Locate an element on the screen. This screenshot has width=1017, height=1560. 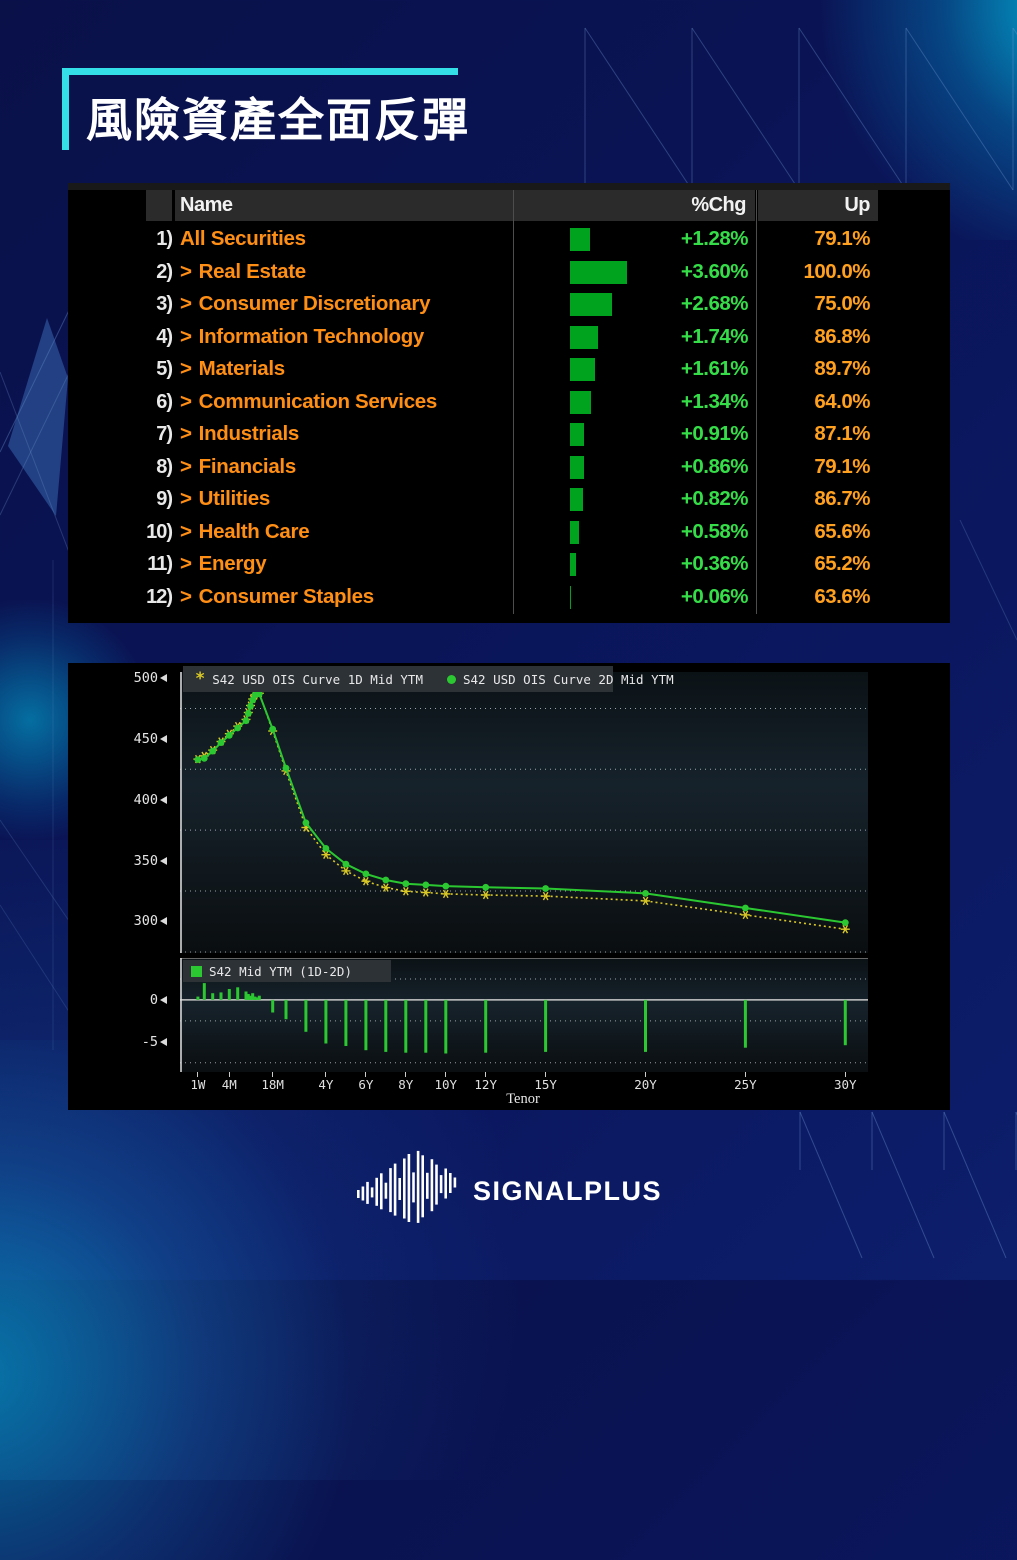
x-tick-label: 18M is located at coordinates (272, 1084).